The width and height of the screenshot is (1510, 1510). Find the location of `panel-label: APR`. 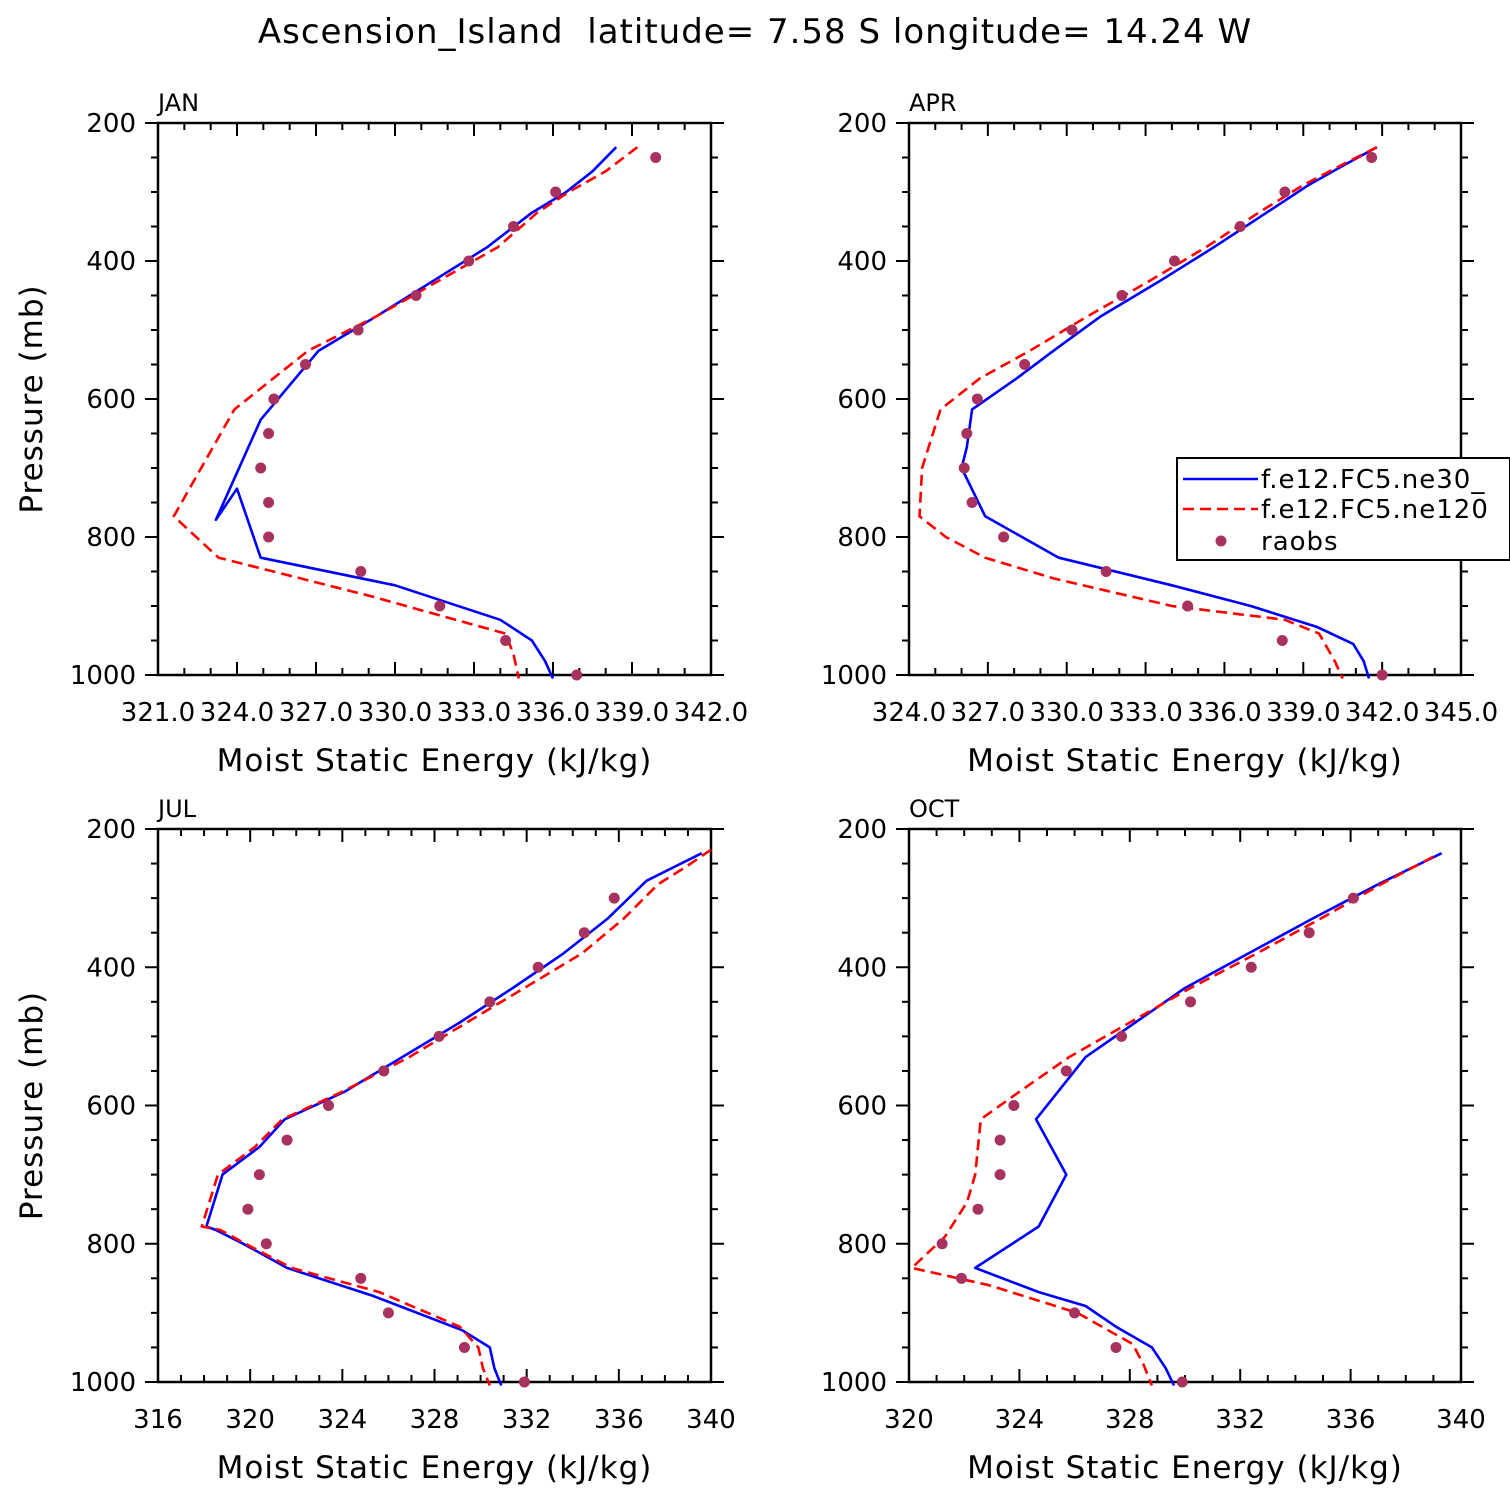

panel-label: APR is located at coordinates (933, 103).